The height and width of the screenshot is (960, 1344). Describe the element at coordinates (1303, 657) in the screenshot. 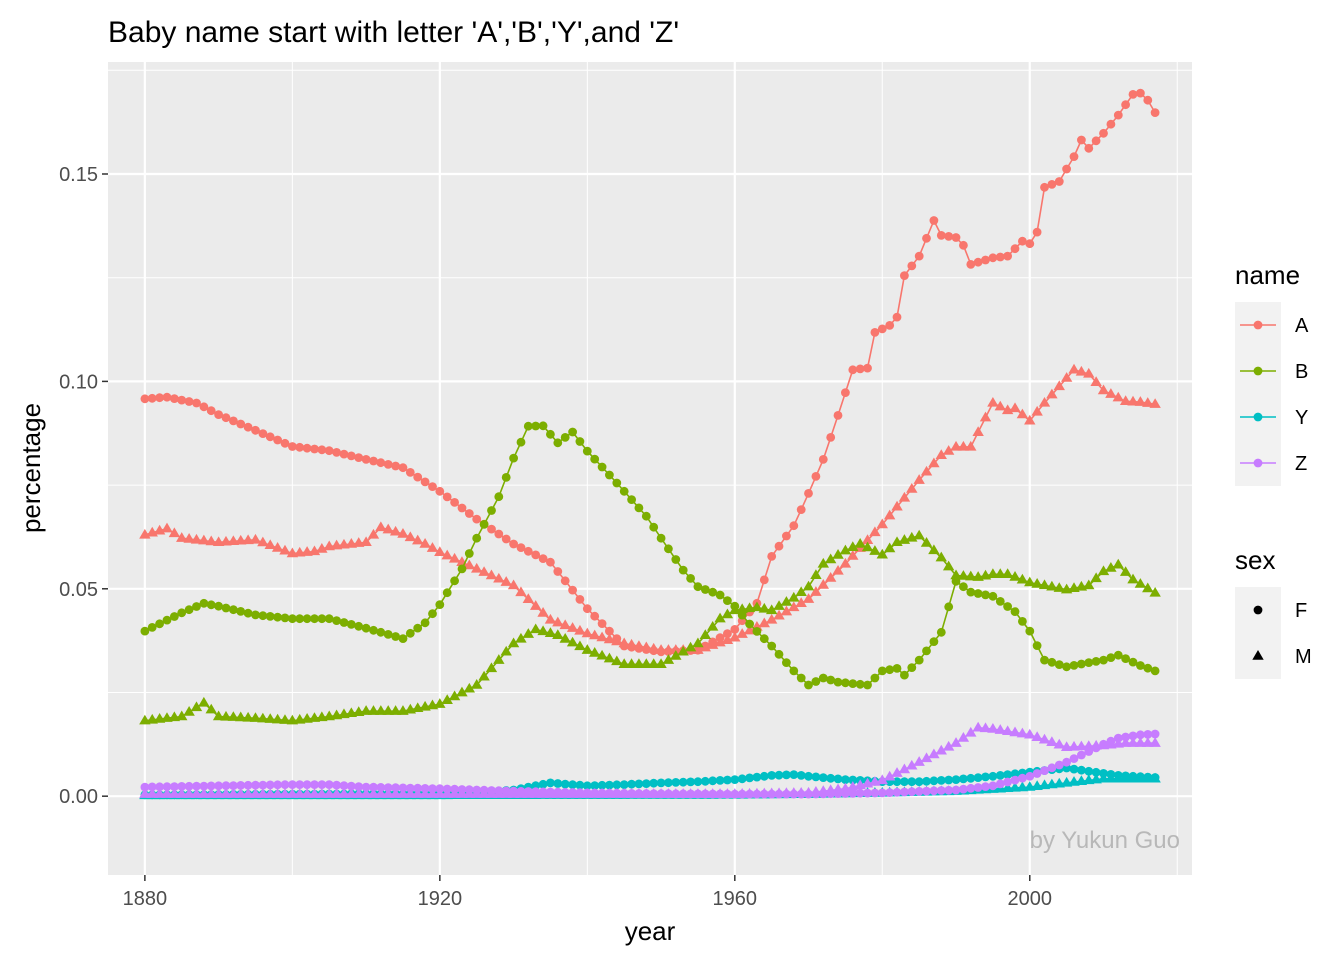

I see `legend-label-m: M` at that location.